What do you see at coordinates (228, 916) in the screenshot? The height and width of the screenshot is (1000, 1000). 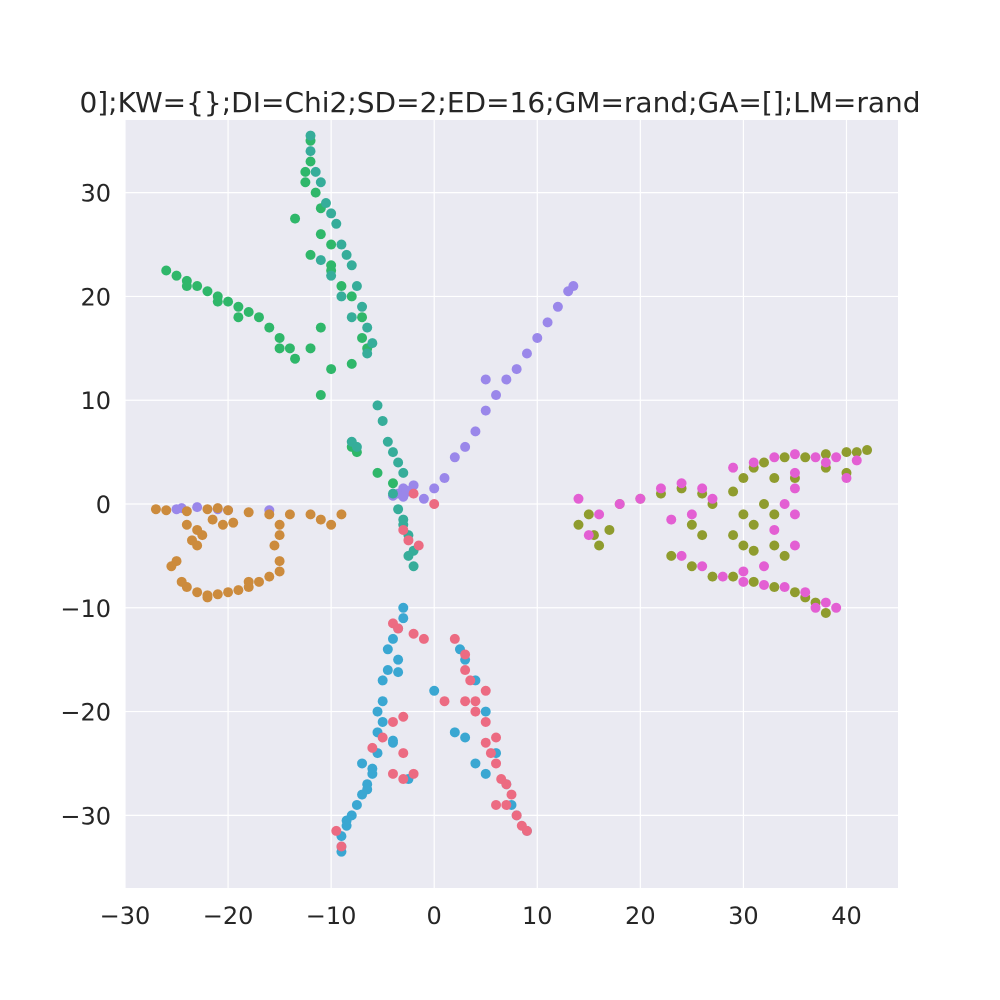 I see `x-tick-label: −20` at bounding box center [228, 916].